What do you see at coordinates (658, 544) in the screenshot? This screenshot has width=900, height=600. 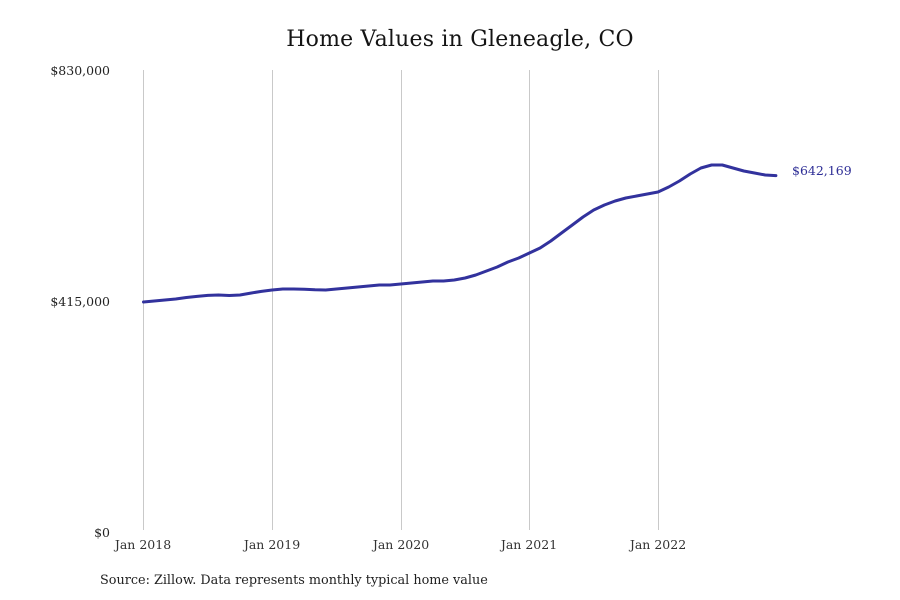 I see `x-axis-tick-jan-2022: Jan 2022` at bounding box center [658, 544].